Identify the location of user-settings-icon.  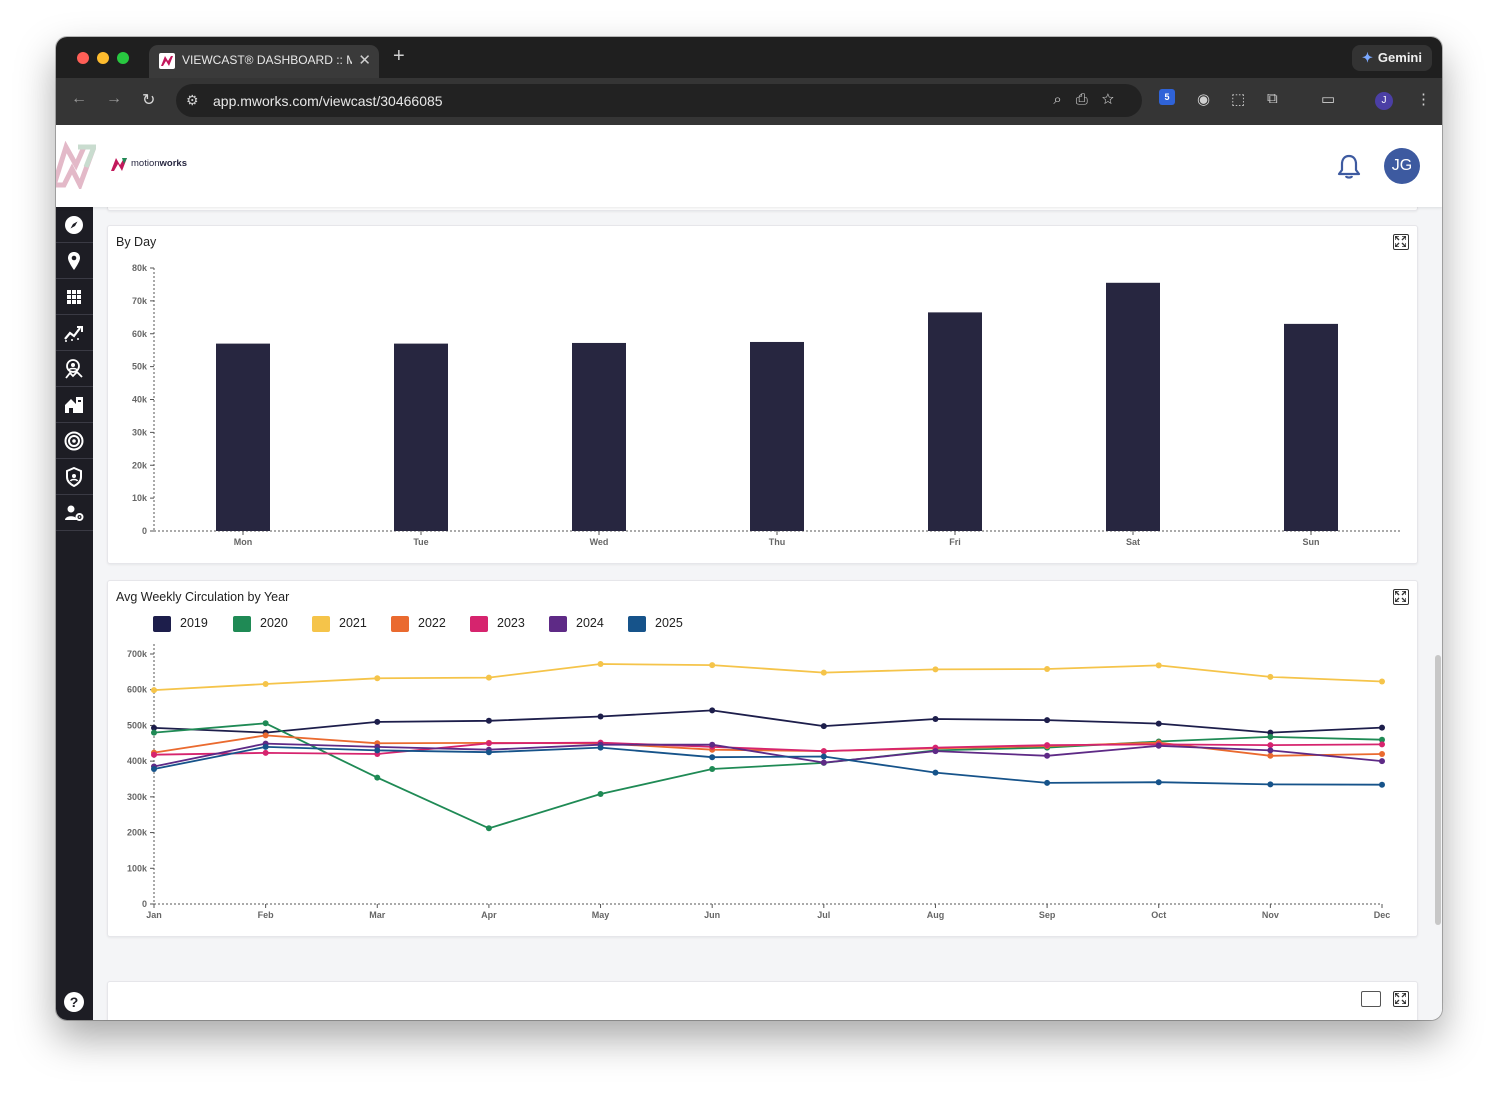
(74, 513).